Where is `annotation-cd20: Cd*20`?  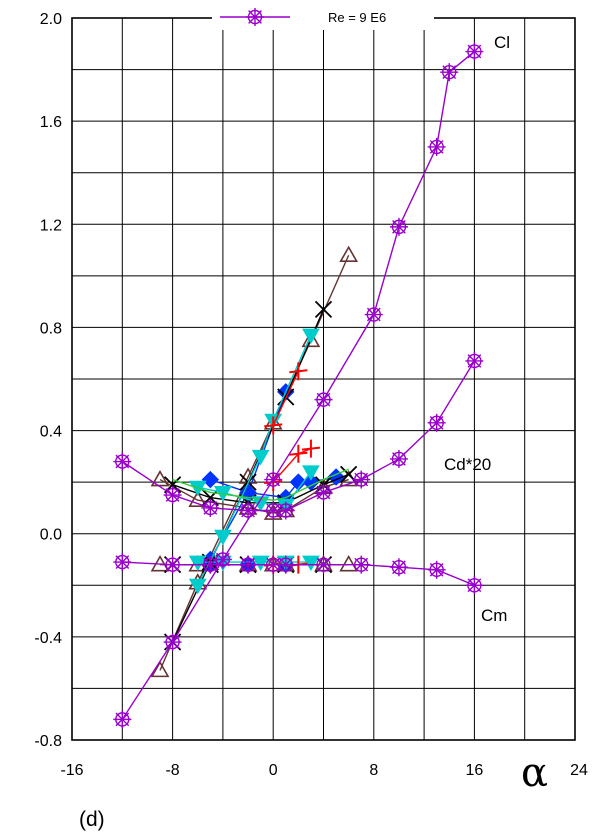
annotation-cd20: Cd*20 is located at coordinates (467, 464).